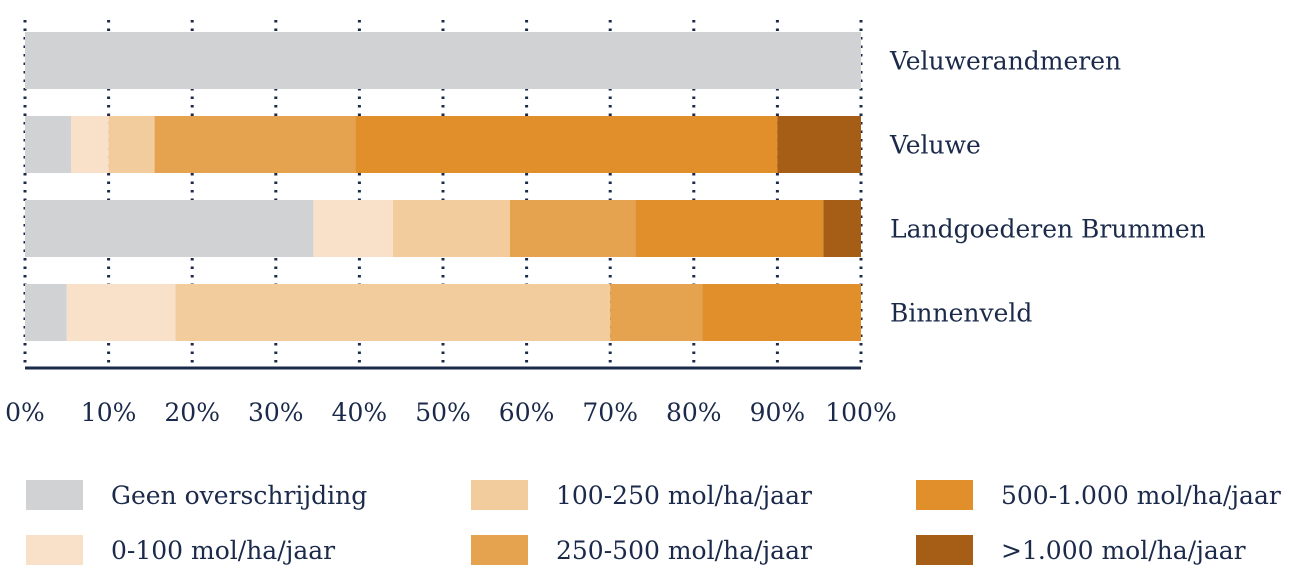 Image resolution: width=1300 pixels, height=577 pixels. I want to click on legend-label: 500-1.000 mol/ha/jaar, so click(1141, 495).